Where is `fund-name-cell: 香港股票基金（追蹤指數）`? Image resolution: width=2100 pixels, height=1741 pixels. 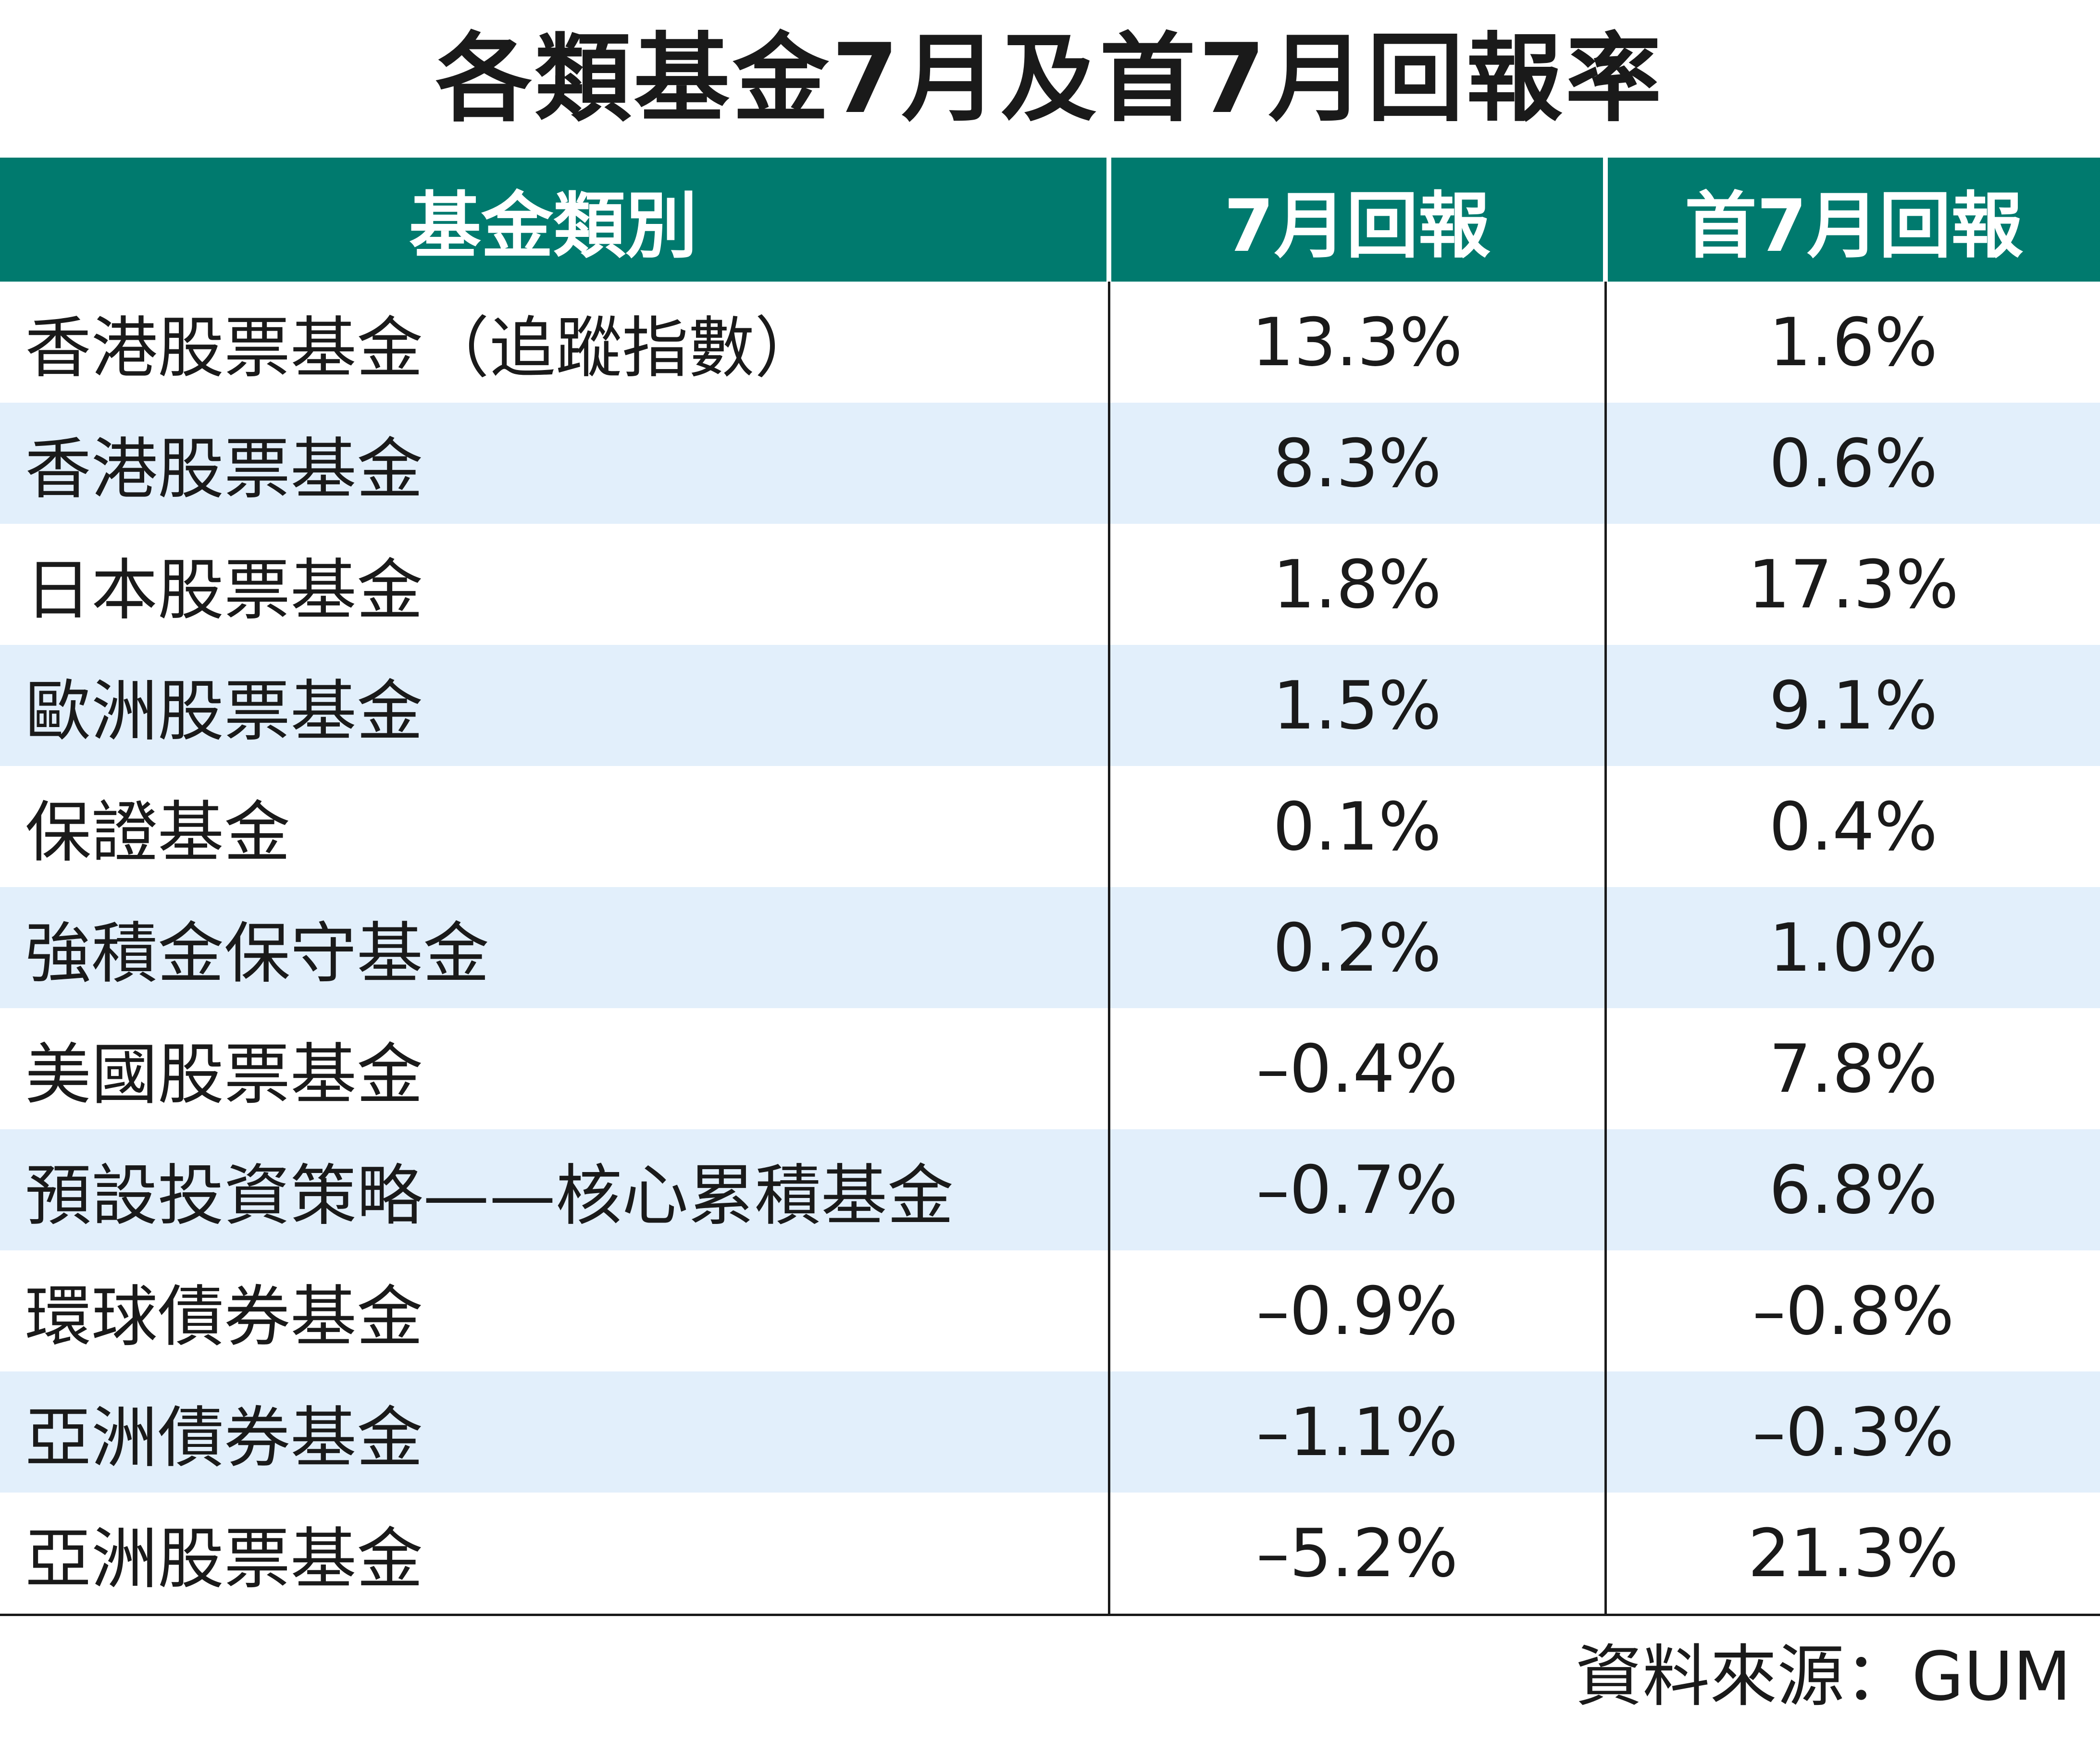 fund-name-cell: 香港股票基金（追蹤指數） is located at coordinates (423, 348).